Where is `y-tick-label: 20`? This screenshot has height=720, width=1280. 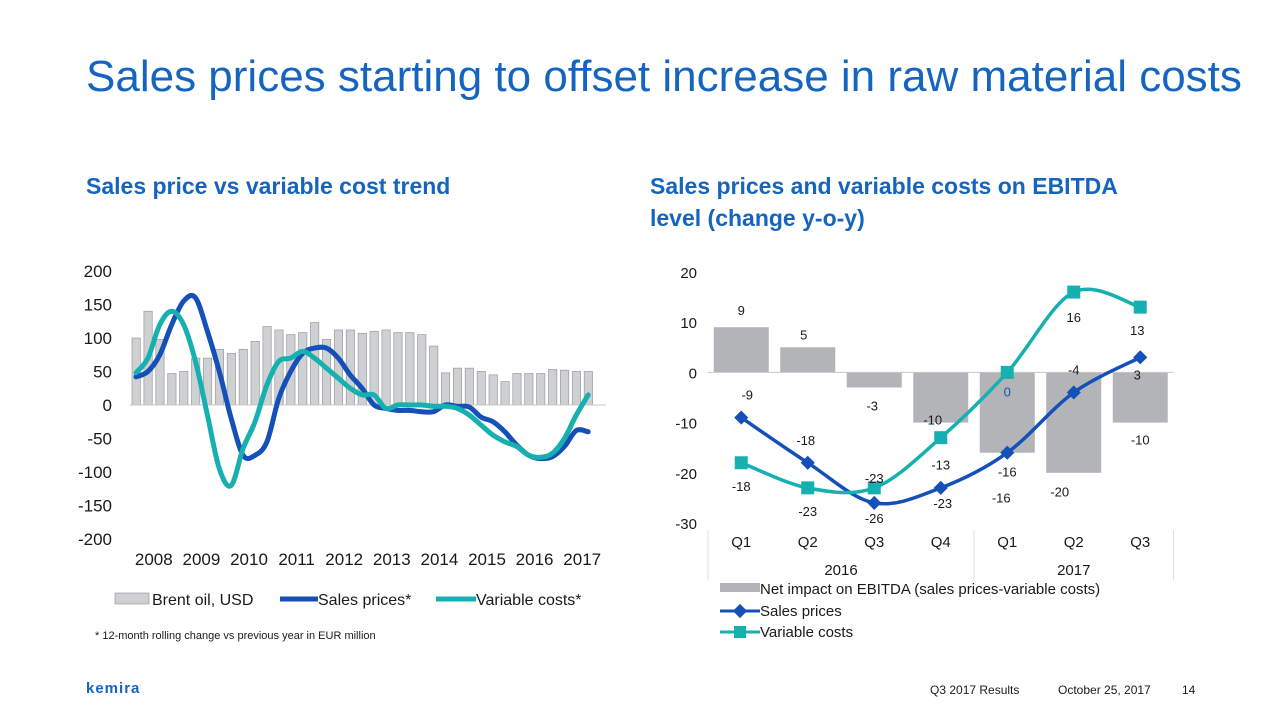 y-tick-label: 20 is located at coordinates (688, 273).